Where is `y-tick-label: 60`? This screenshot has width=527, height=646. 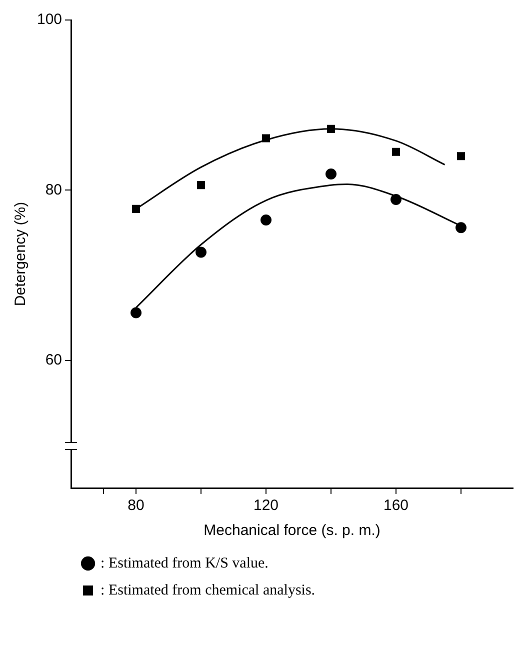 y-tick-label: 60 is located at coordinates (53, 360).